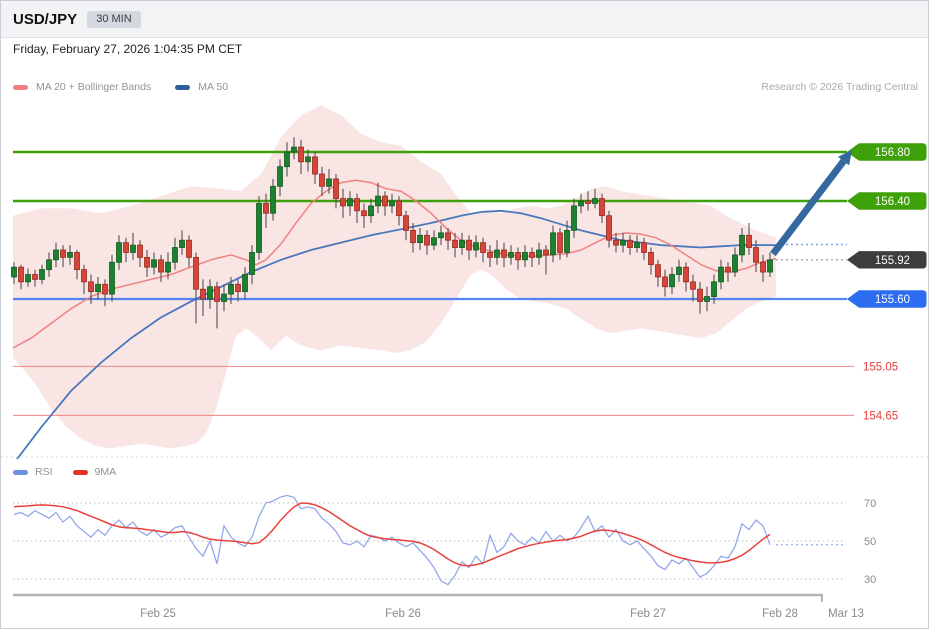 The height and width of the screenshot is (629, 929). What do you see at coordinates (105, 472) in the screenshot?
I see `rsi-9ma-legend-label: 9MA` at bounding box center [105, 472].